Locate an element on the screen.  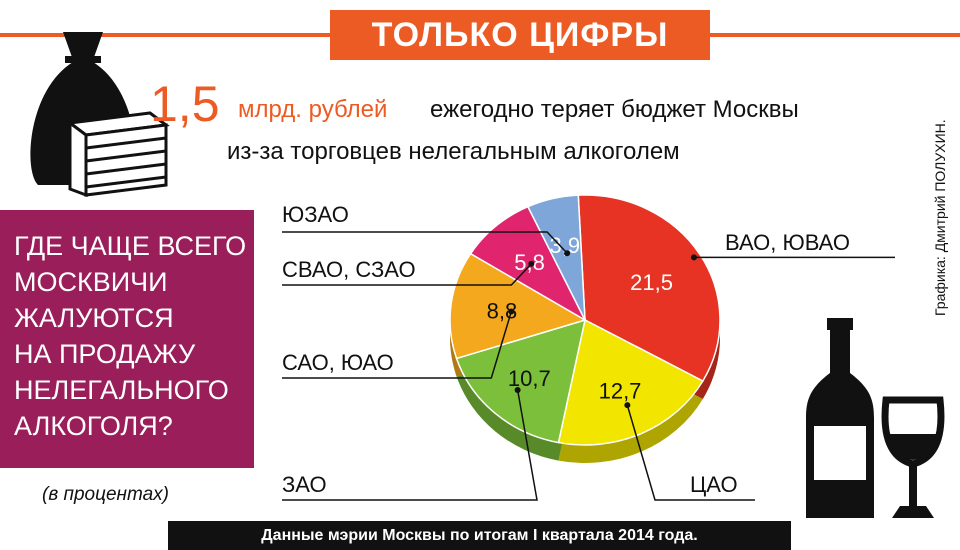
banknote-stack-icon is located at coordinates (118, 154).